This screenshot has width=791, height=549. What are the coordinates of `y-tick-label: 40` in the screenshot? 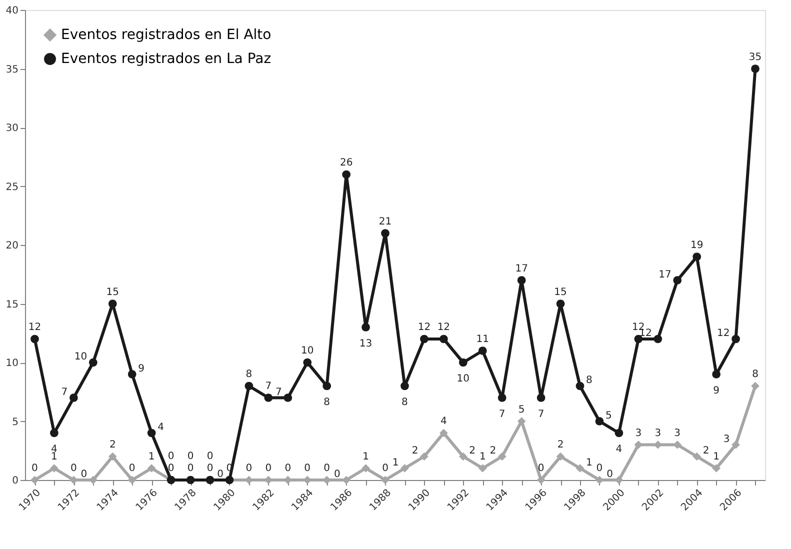 It's located at (12, 11).